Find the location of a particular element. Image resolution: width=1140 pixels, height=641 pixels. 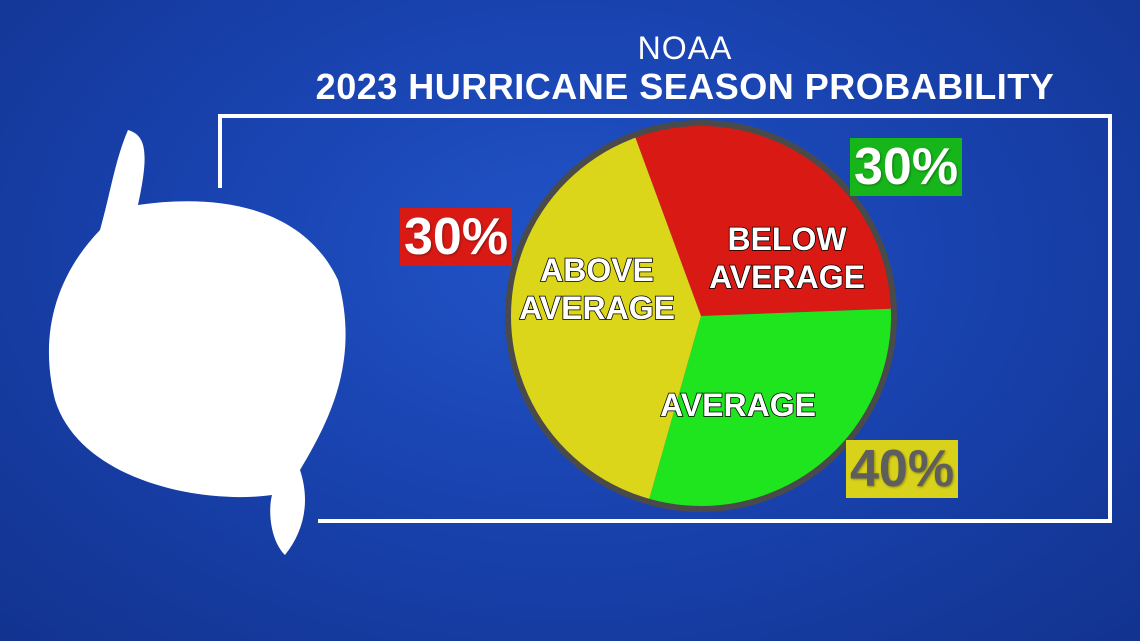

title-block: NOAA 2023 HURRICANE SEASON PROBABILITY is located at coordinates (685, 69).